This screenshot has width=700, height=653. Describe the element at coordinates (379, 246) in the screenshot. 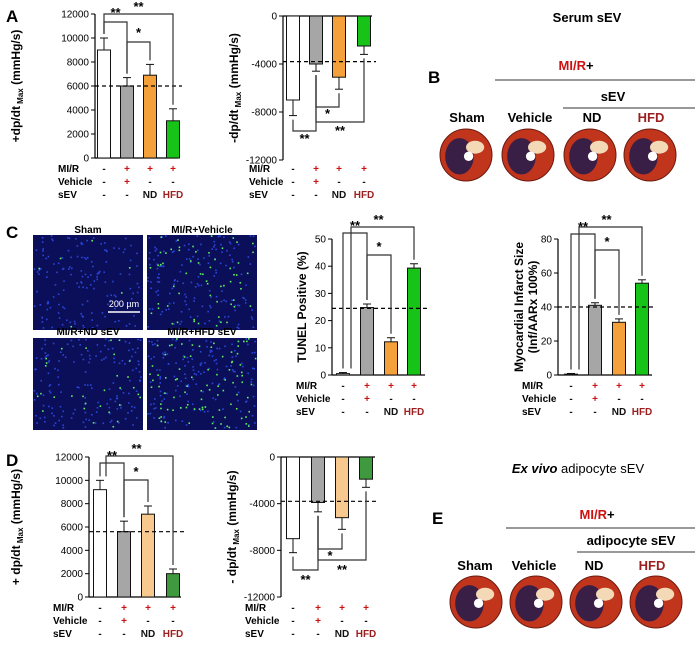

I see `sig-label-2: *` at that location.